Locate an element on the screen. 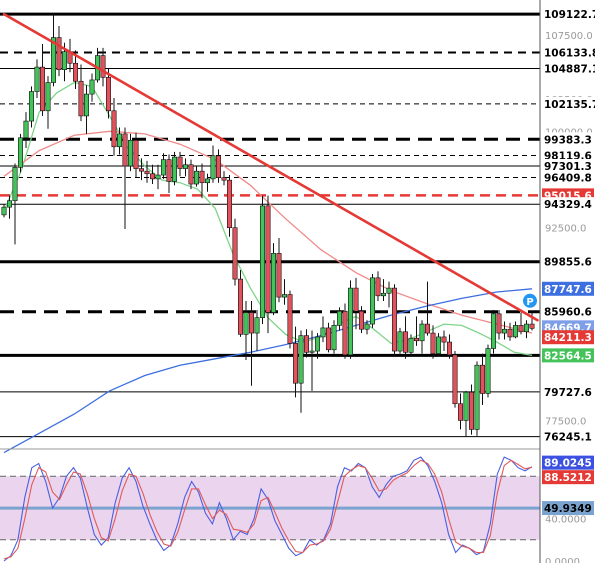  oscillator-value-badge: 89.0245 is located at coordinates (568, 464).